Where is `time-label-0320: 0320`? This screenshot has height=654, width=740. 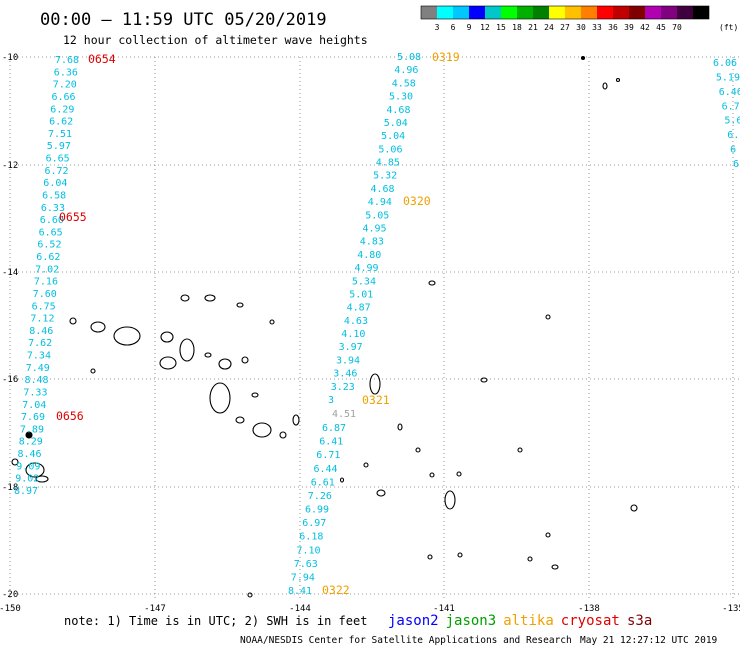 time-label-0320: 0320 is located at coordinates (417, 201).